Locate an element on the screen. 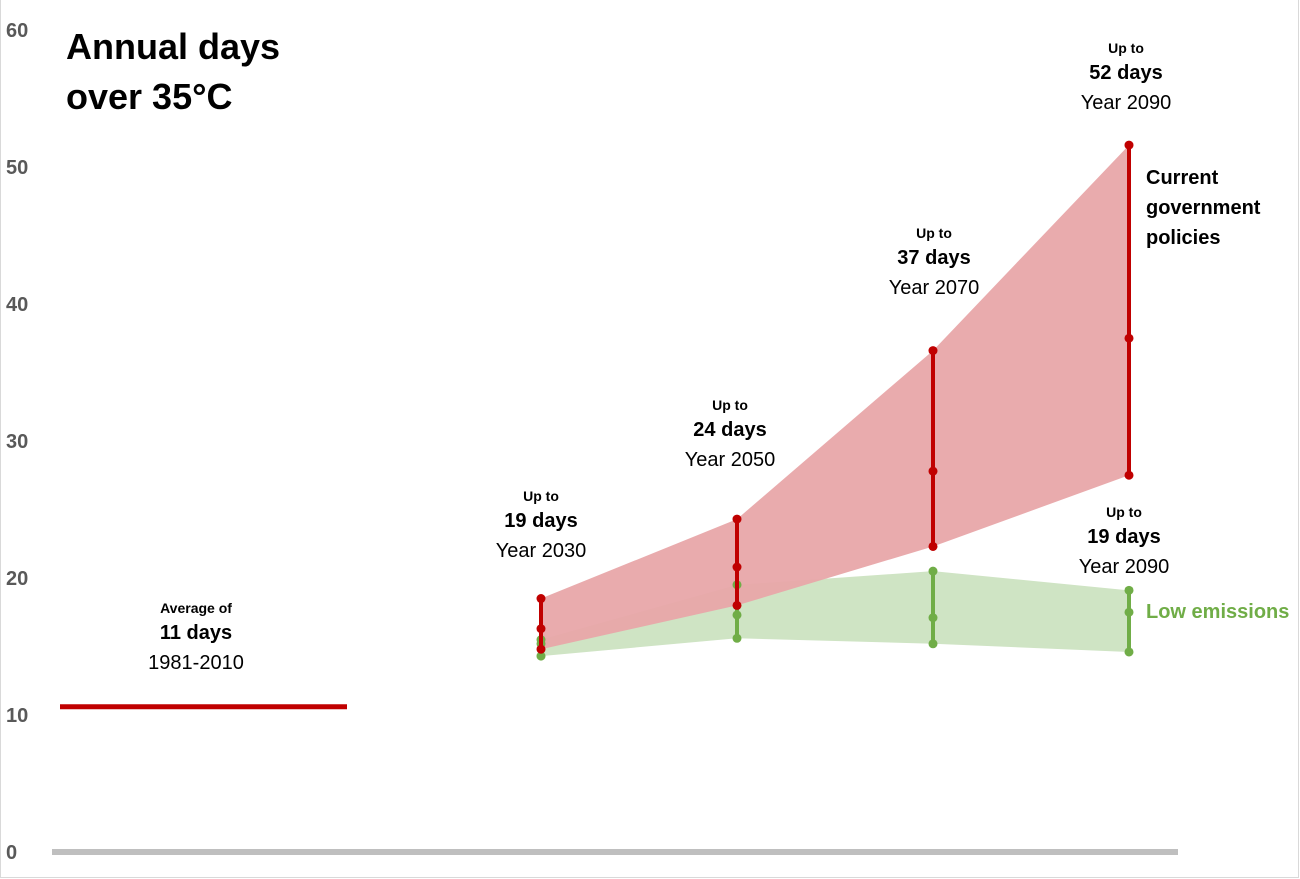 The width and height of the screenshot is (1300, 879). series-label-current-policies: Current government policies is located at coordinates (1203, 208).